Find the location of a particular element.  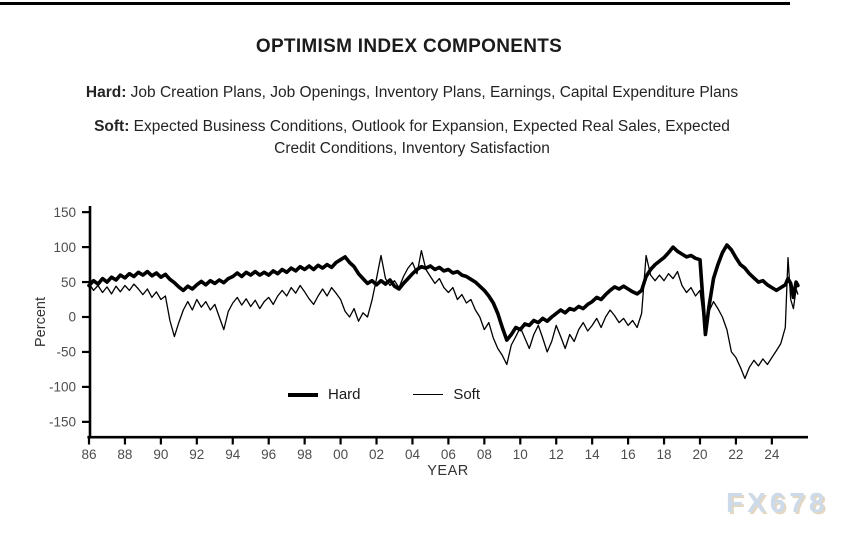

svg-text: 00 is located at coordinates (340, 454).